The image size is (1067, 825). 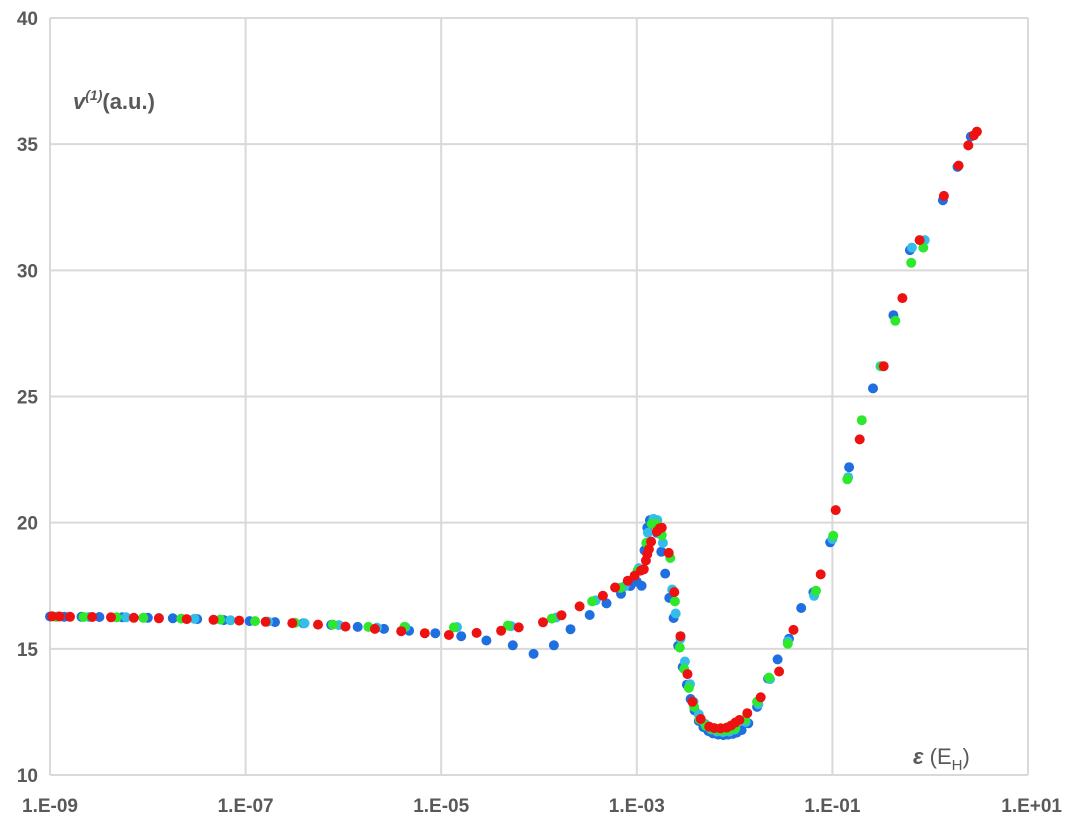 I want to click on x-axis-unit-open: (E, so click(x=938, y=756).